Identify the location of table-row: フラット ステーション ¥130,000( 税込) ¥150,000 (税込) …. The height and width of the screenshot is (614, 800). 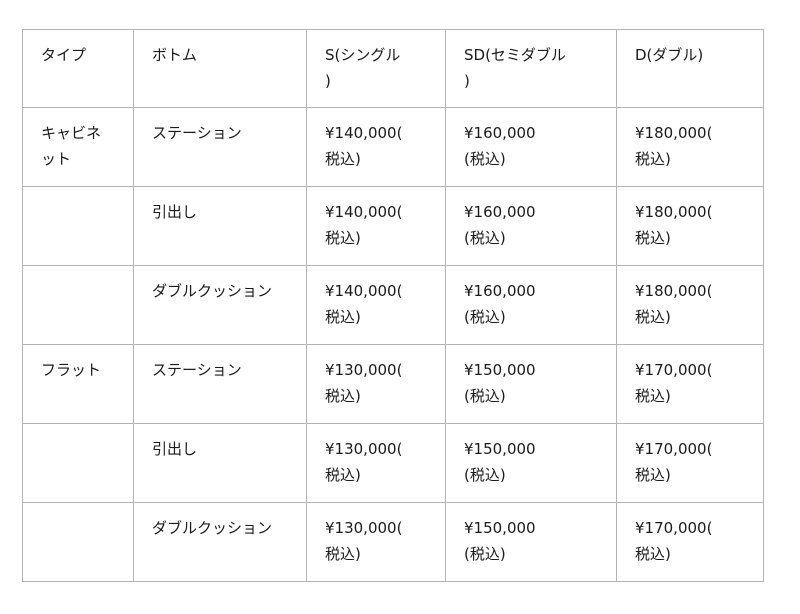
(393, 384).